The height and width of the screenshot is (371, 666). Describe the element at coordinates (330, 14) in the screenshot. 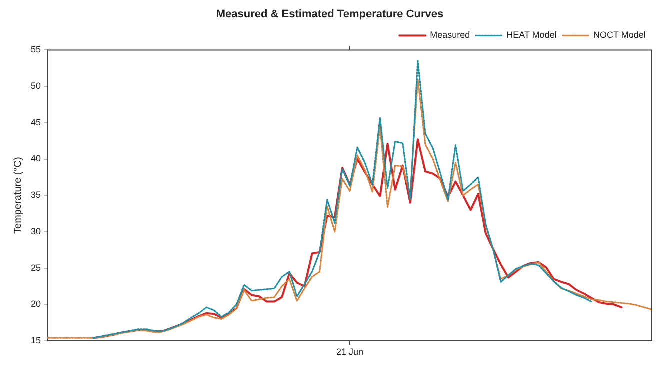

I see `chart-title: Measured & Estimated Temperature Curves` at that location.